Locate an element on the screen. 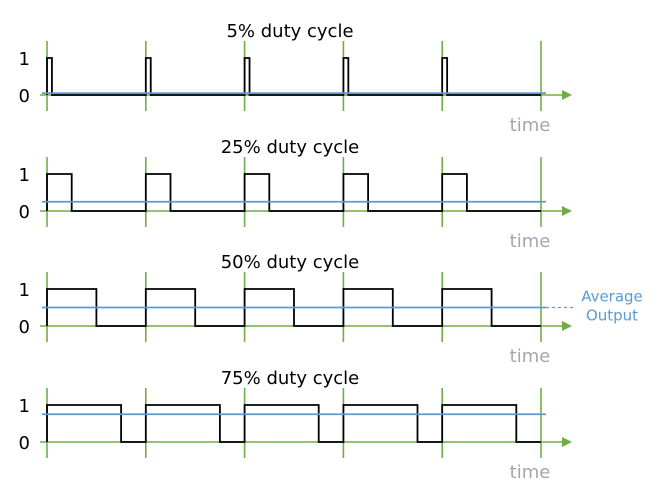 Image resolution: width=658 pixels, height=493 pixels. panel-title: 75% duty cycle is located at coordinates (290, 378).